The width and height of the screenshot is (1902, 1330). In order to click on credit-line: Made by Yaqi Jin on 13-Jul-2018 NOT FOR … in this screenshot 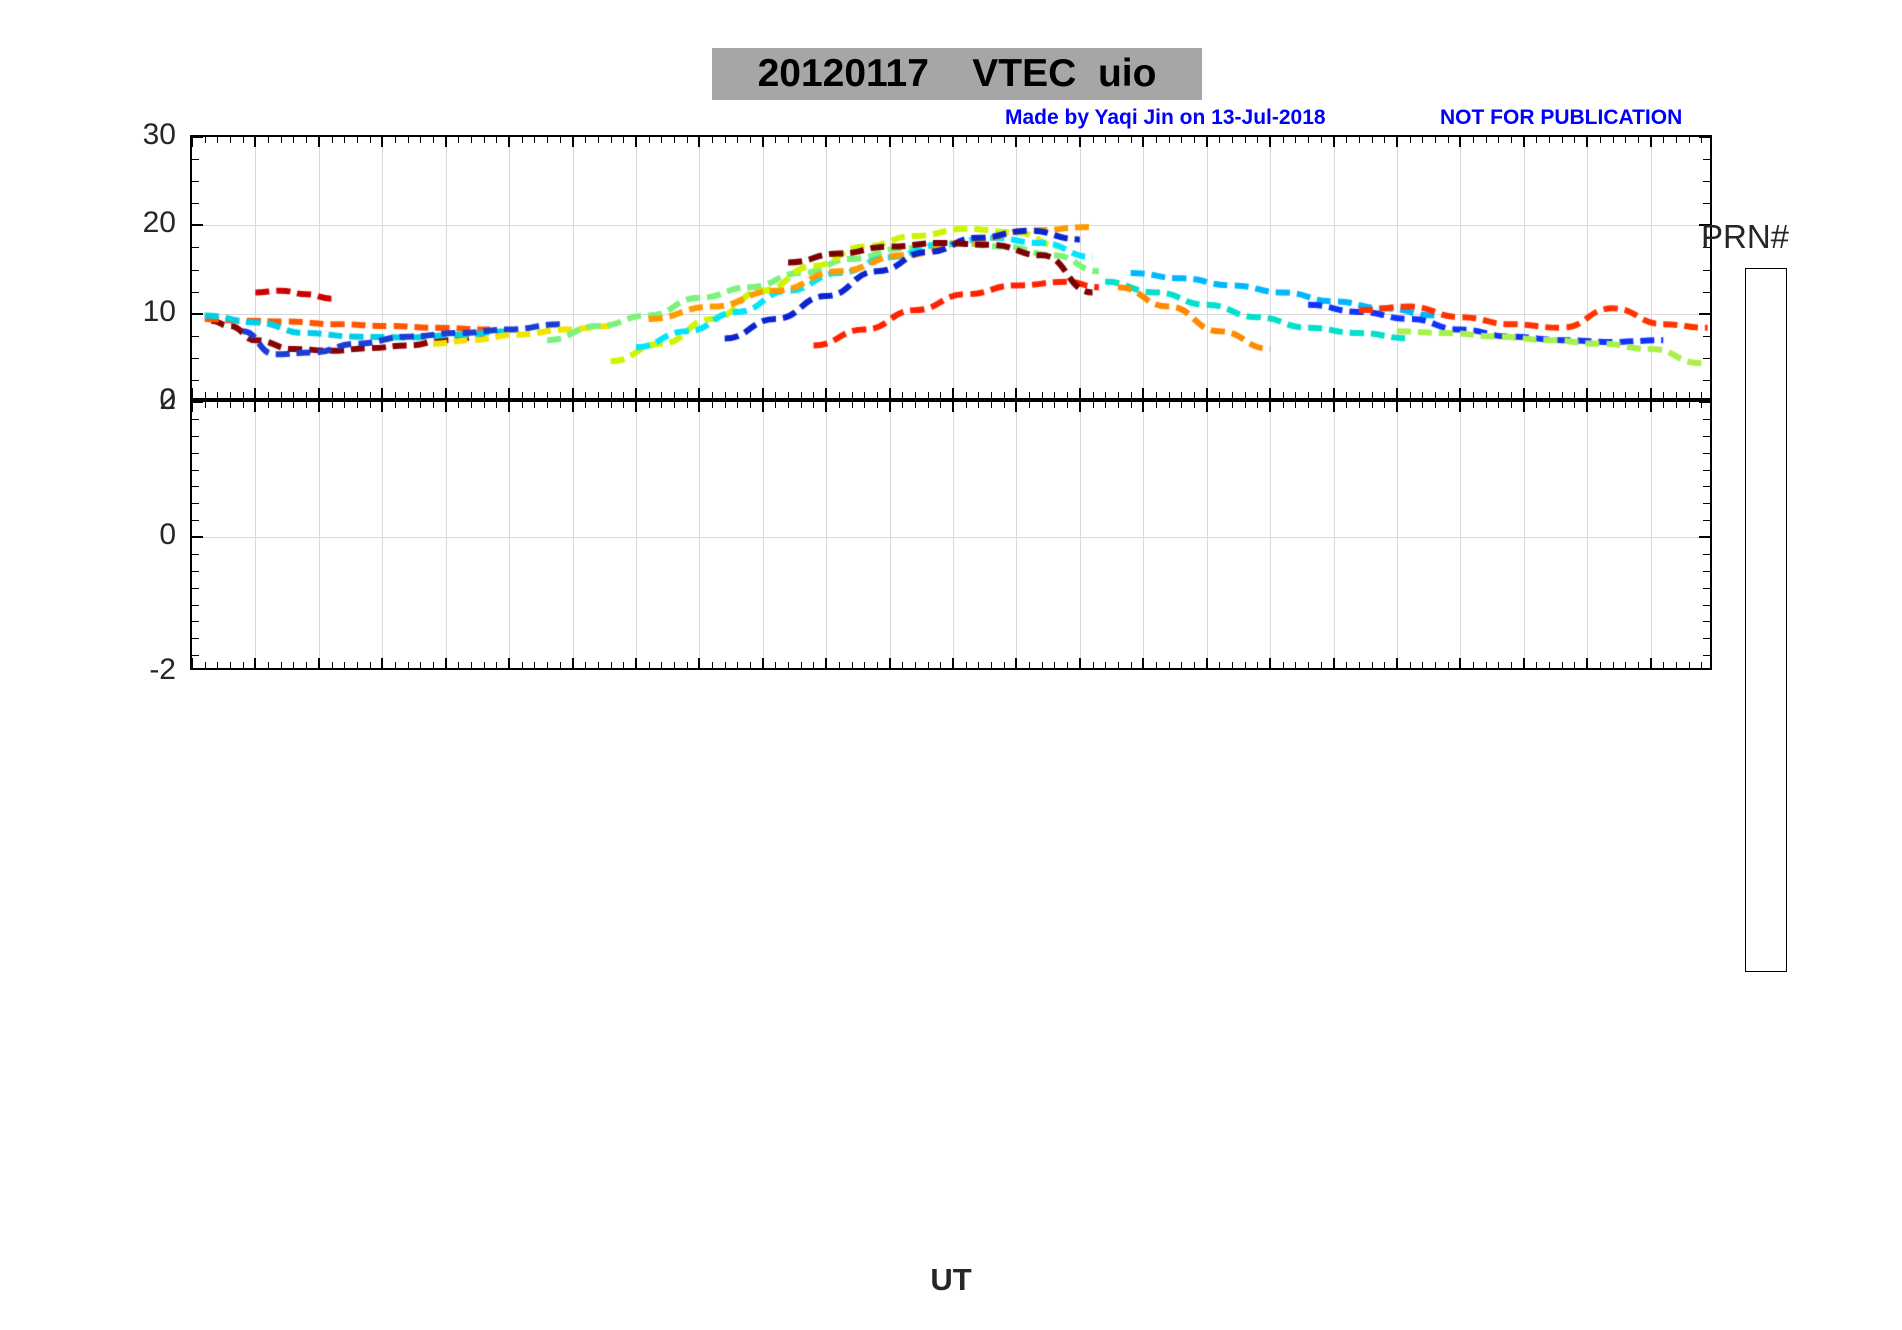, I will do `click(1385, 119)`.